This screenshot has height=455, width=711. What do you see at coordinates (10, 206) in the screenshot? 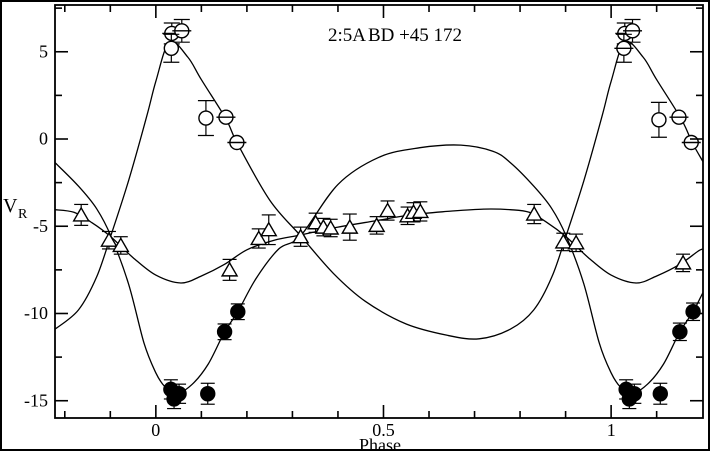
I see `y-axis-label: V` at bounding box center [10, 206].